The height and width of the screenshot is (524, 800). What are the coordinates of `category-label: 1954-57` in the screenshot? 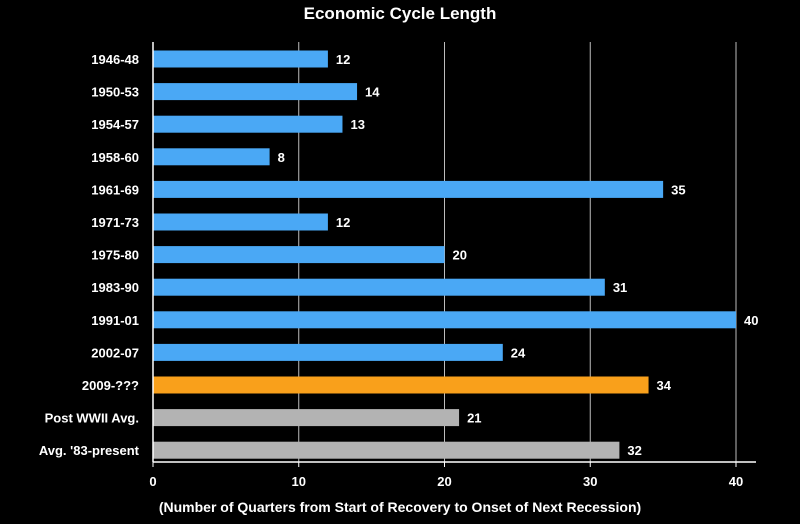 It's located at (115, 124).